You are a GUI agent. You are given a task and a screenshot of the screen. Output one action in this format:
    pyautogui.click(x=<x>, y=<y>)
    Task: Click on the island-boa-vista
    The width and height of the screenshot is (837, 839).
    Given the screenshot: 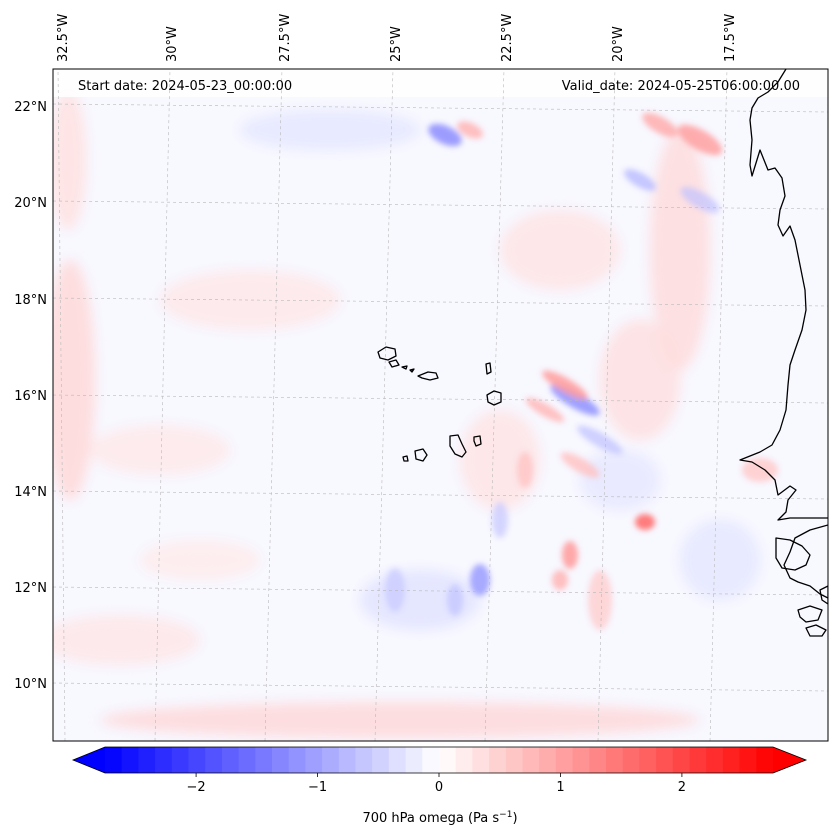 What is the action you would take?
    pyautogui.click(x=494, y=398)
    